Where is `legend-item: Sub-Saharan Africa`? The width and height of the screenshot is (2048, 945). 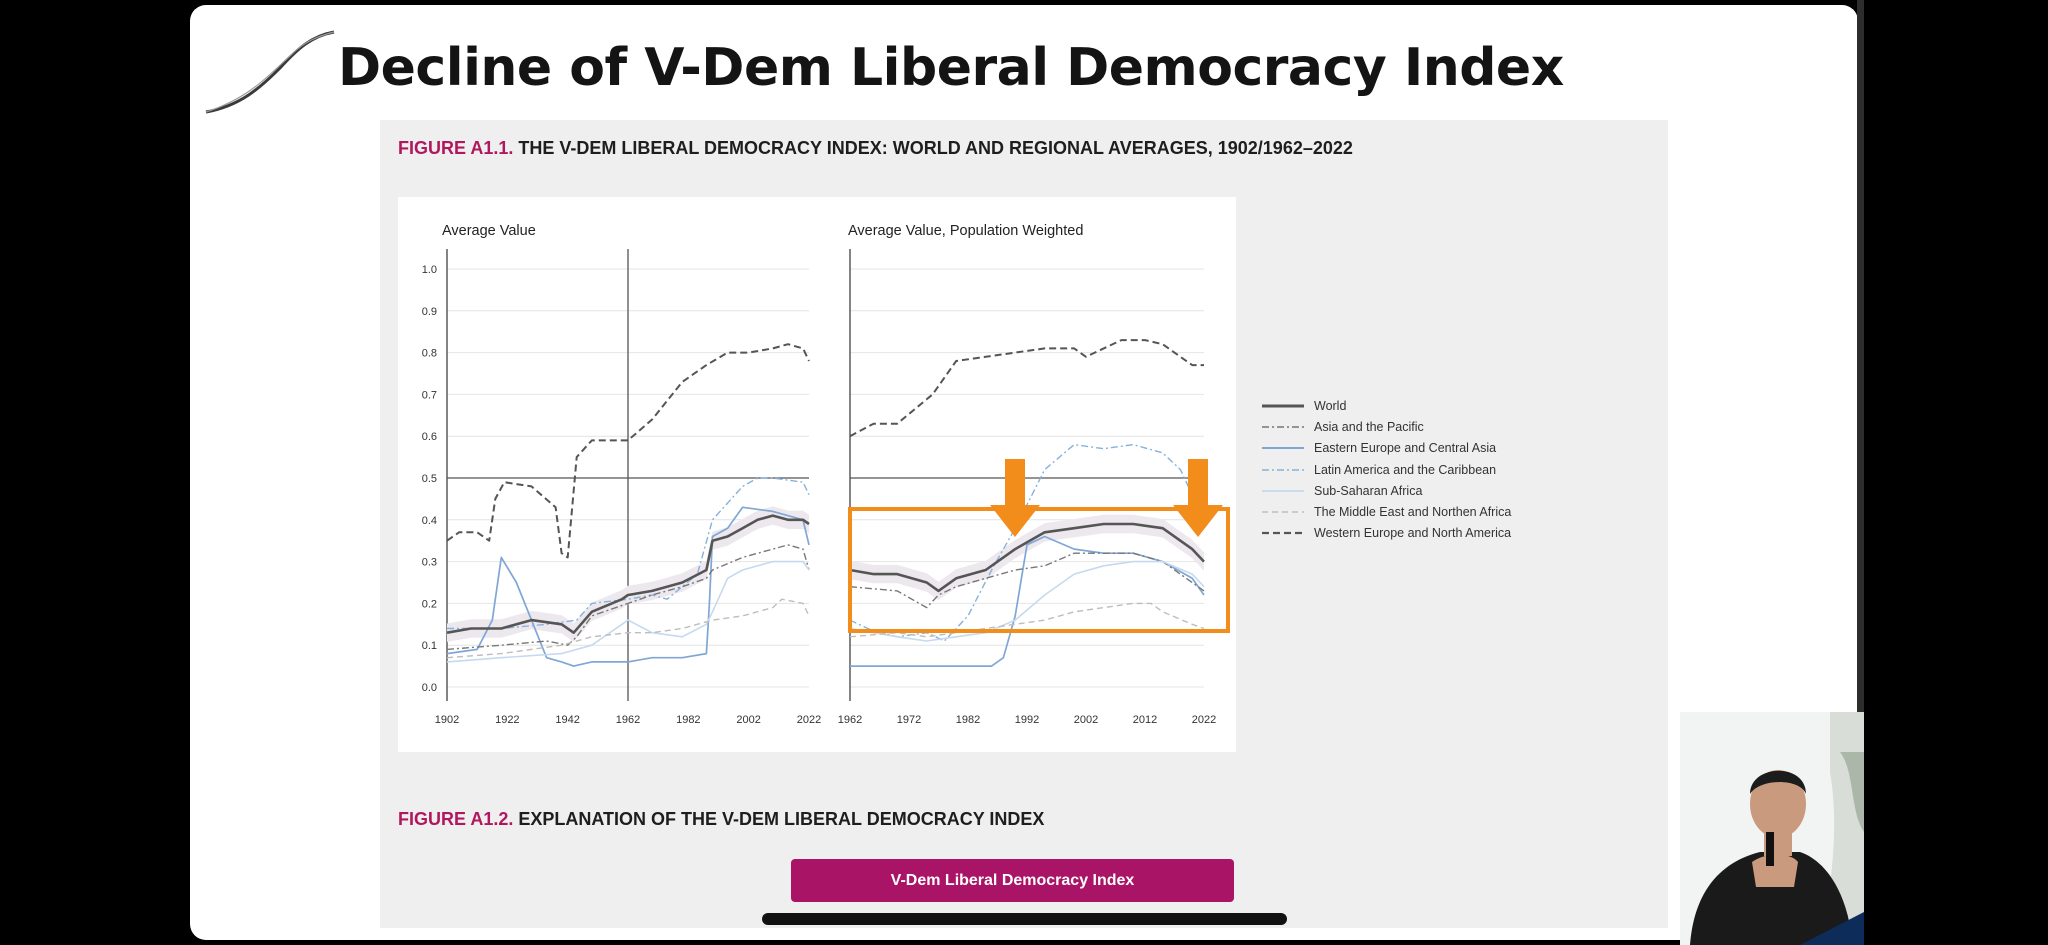
legend-item: Sub-Saharan Africa is located at coordinates (1412, 490).